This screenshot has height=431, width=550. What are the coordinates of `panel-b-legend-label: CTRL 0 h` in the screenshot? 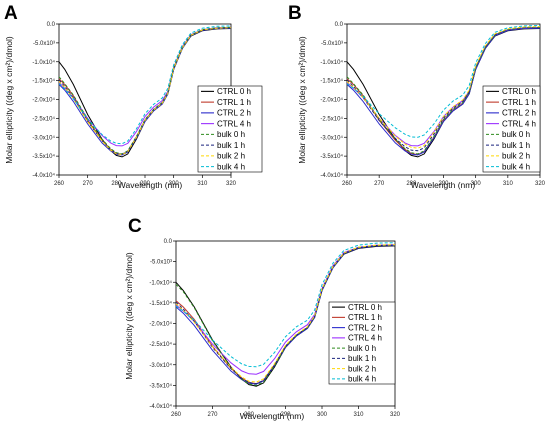 It's located at (519, 91).